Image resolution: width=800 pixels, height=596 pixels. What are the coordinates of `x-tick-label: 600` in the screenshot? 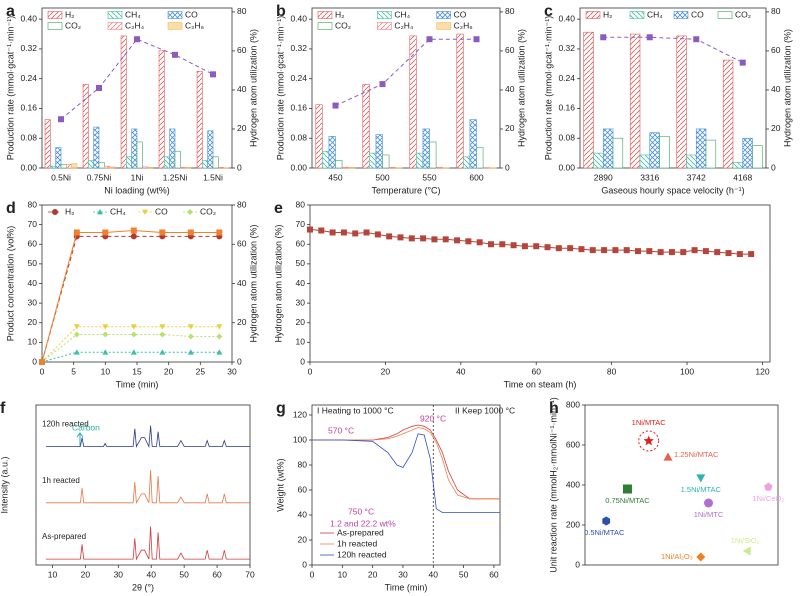 It's located at (476, 177).